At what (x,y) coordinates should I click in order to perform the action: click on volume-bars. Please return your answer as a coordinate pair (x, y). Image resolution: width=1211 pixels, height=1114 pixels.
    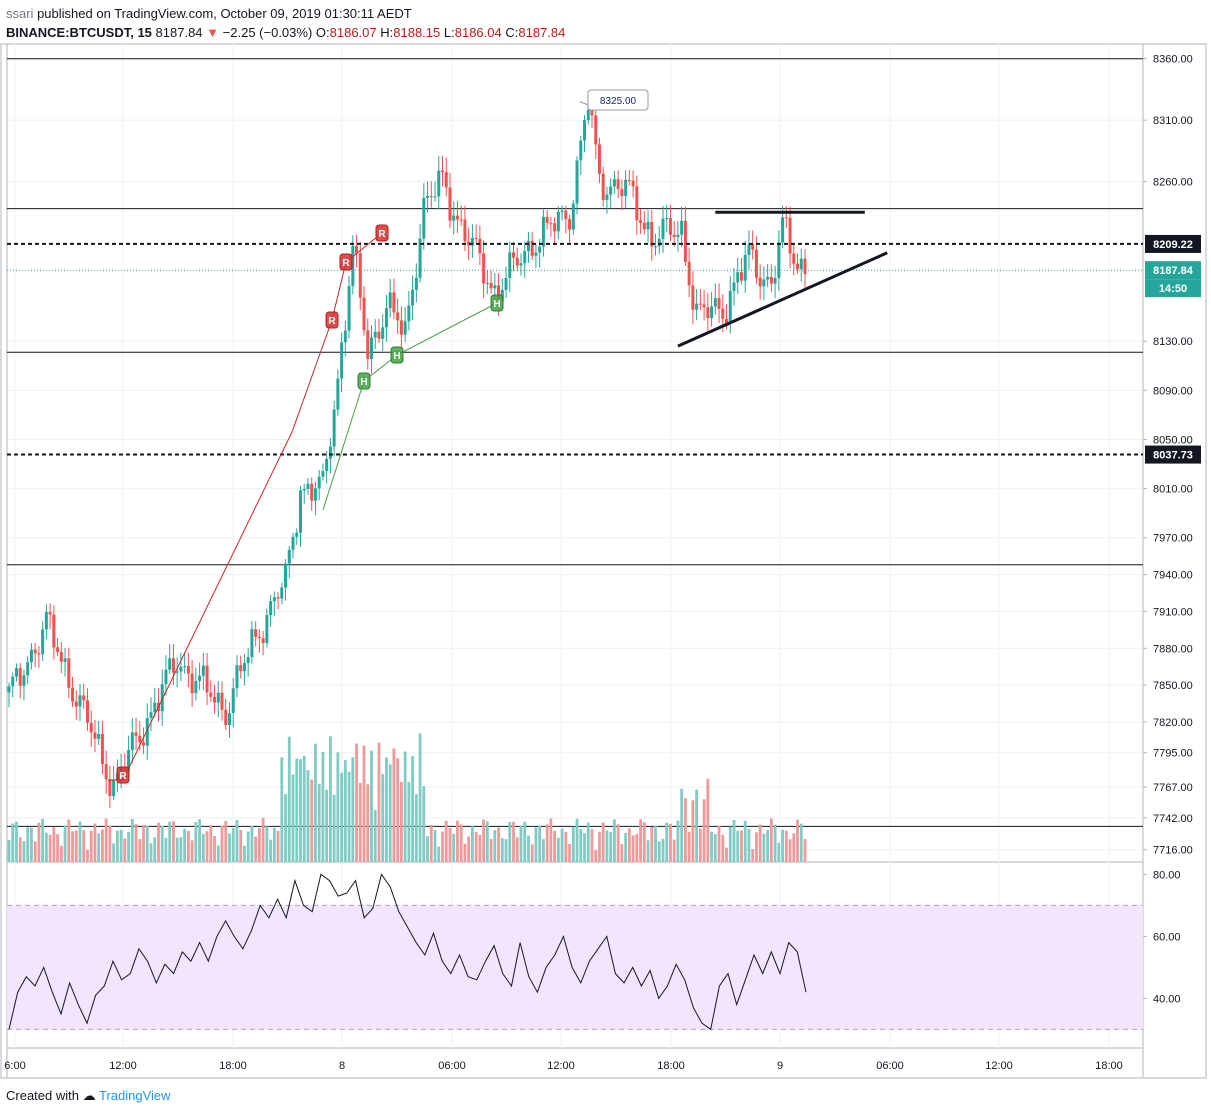
    Looking at the image, I should click on (407, 797).